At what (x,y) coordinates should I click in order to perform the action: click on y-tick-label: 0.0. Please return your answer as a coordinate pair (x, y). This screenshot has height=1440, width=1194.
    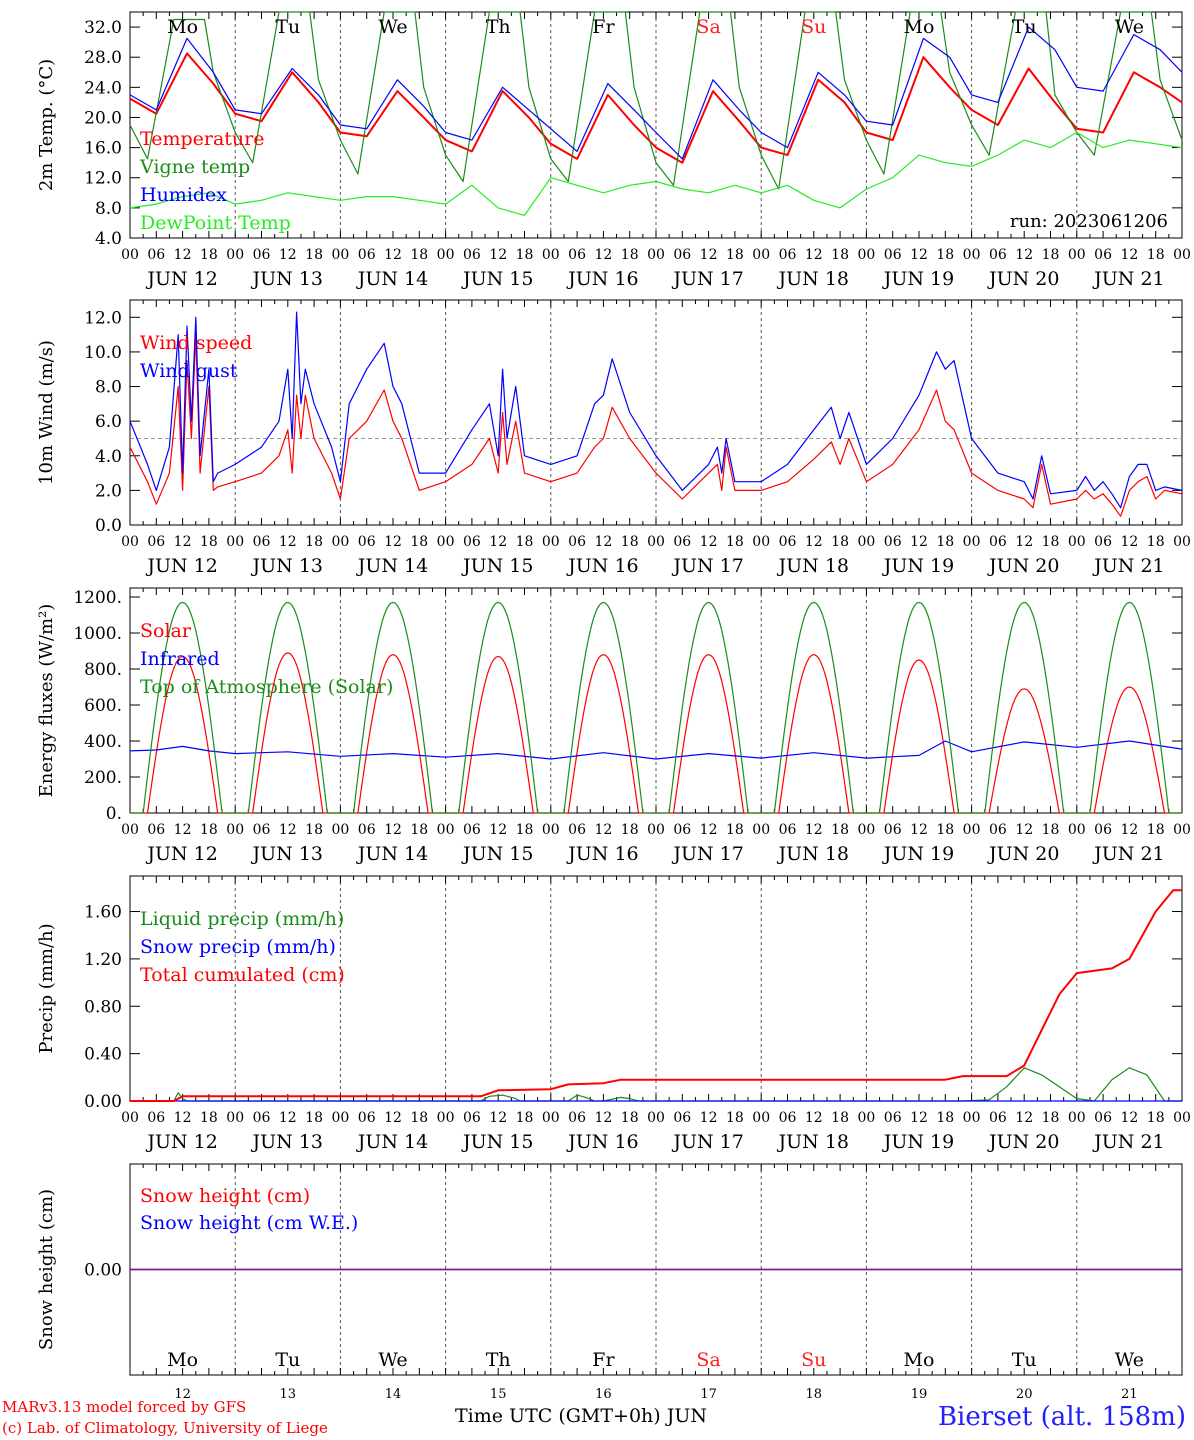
    Looking at the image, I should click on (108, 526).